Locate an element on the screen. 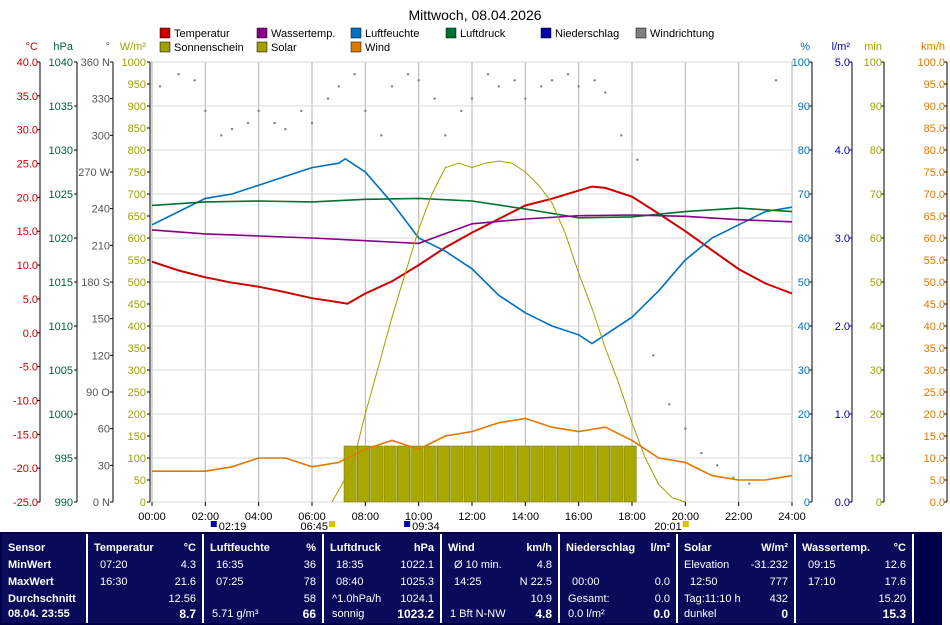 Image resolution: width=950 pixels, height=625 pixels. axis-label-6-7: 30 is located at coordinates (876, 371).